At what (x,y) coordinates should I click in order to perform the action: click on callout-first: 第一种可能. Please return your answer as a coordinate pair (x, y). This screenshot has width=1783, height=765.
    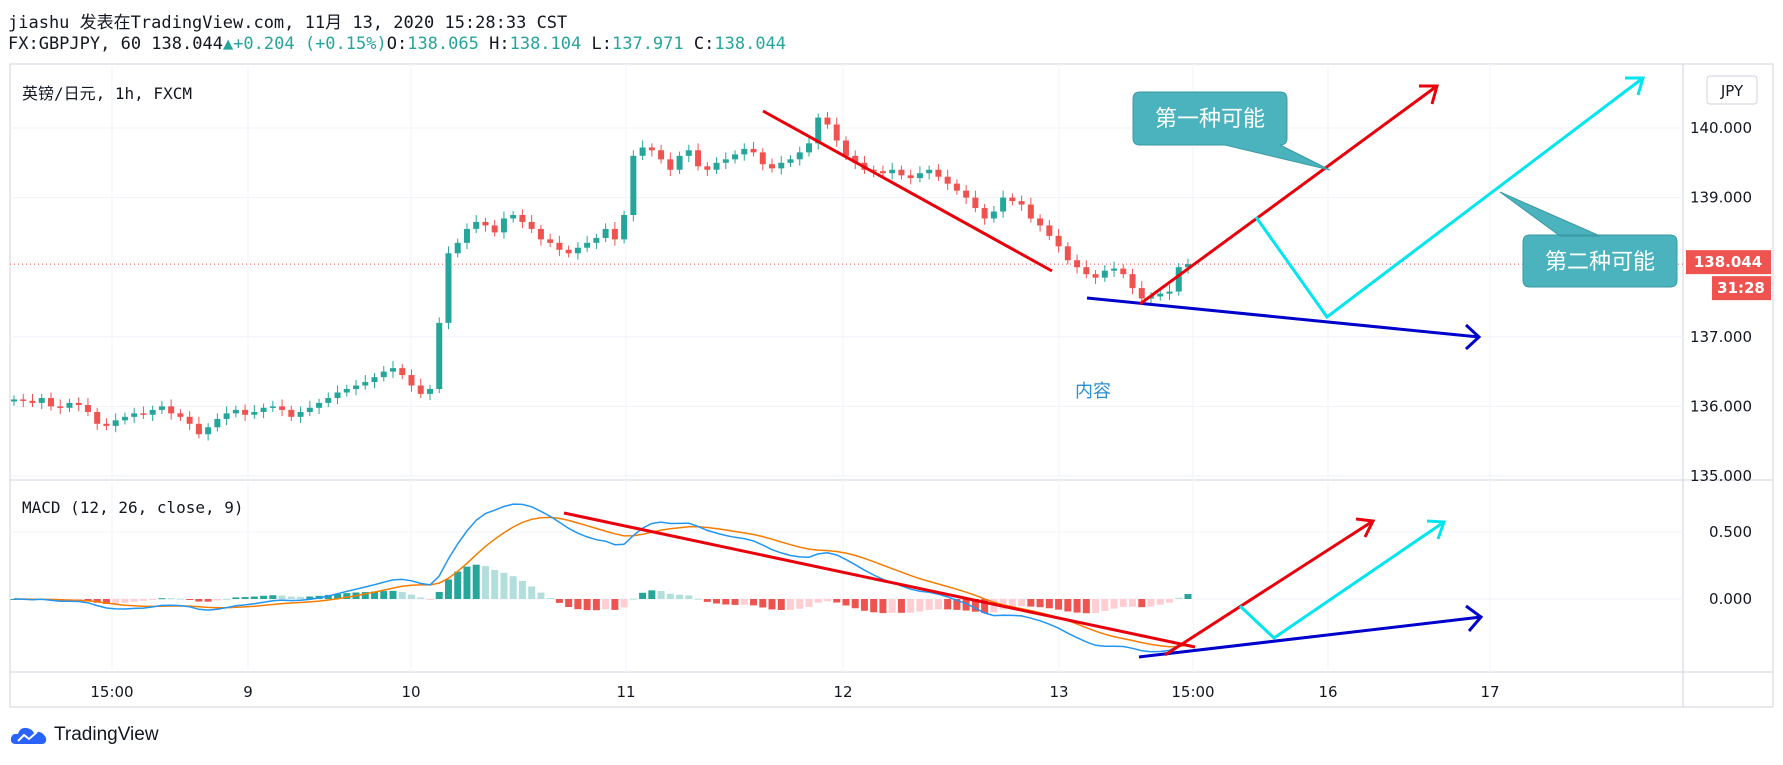
    Looking at the image, I should click on (1231, 131).